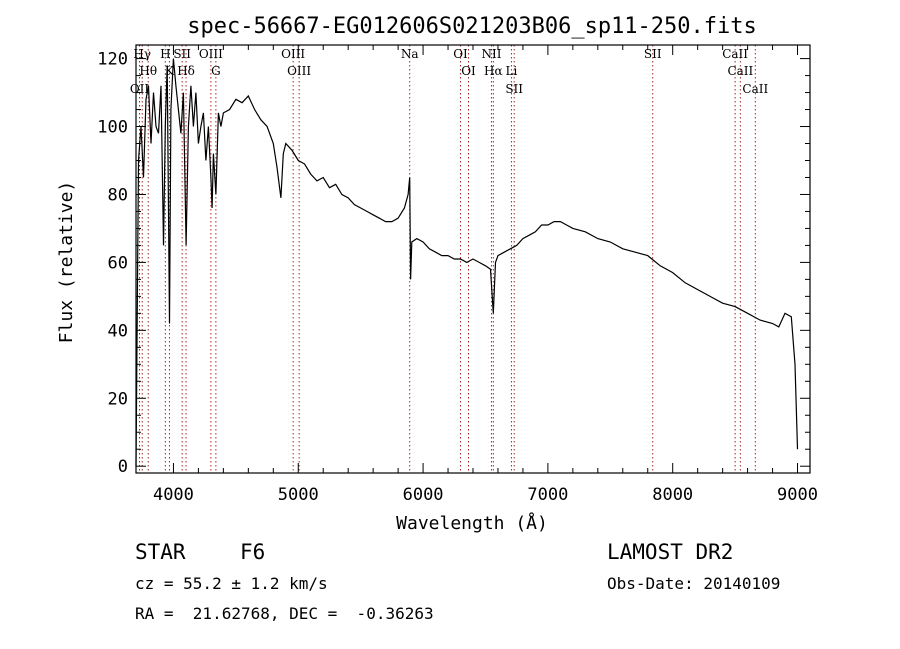 This screenshot has height=649, width=900. What do you see at coordinates (112, 128) in the screenshot?
I see `y-tick-label: 100` at bounding box center [112, 128].